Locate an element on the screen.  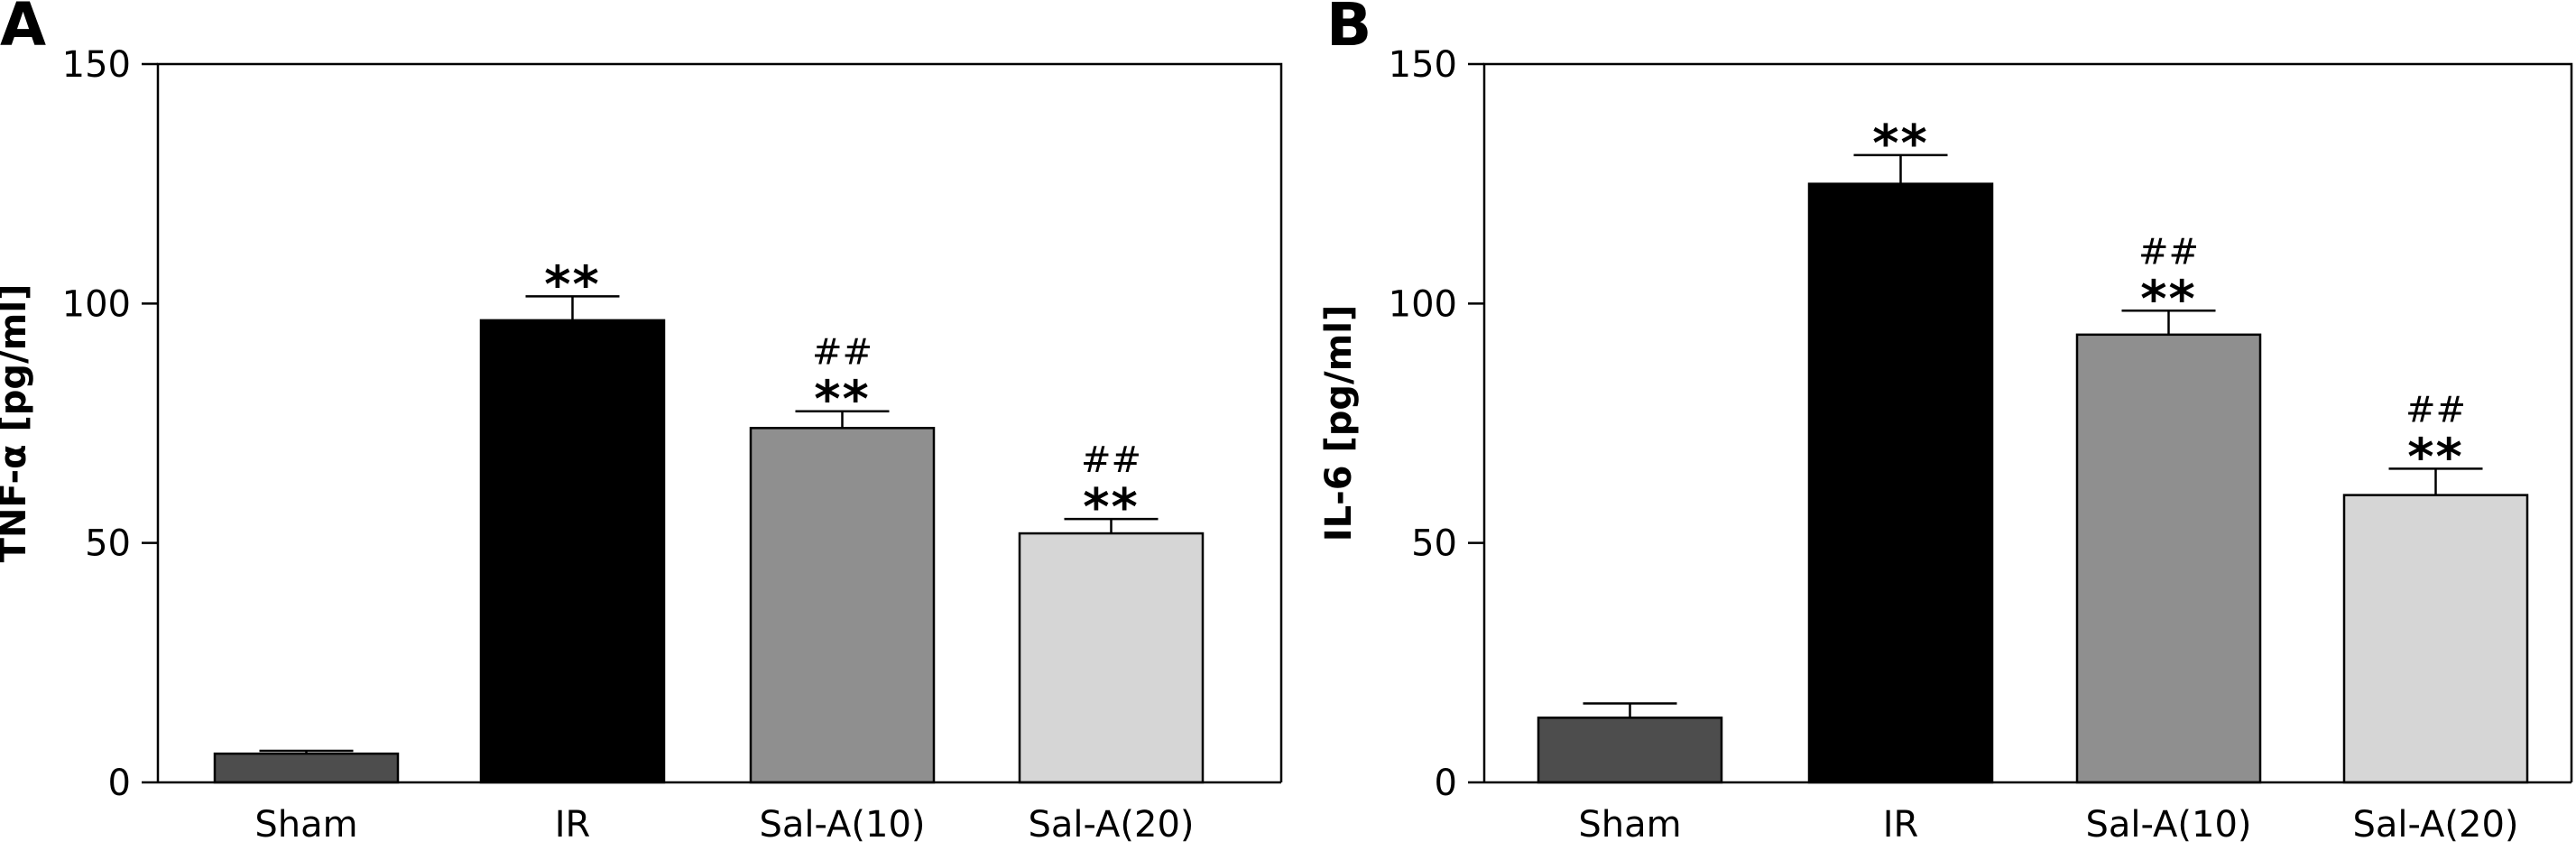
y-axis-label: IL-6 [pg/ml] is located at coordinates (1339, 423).